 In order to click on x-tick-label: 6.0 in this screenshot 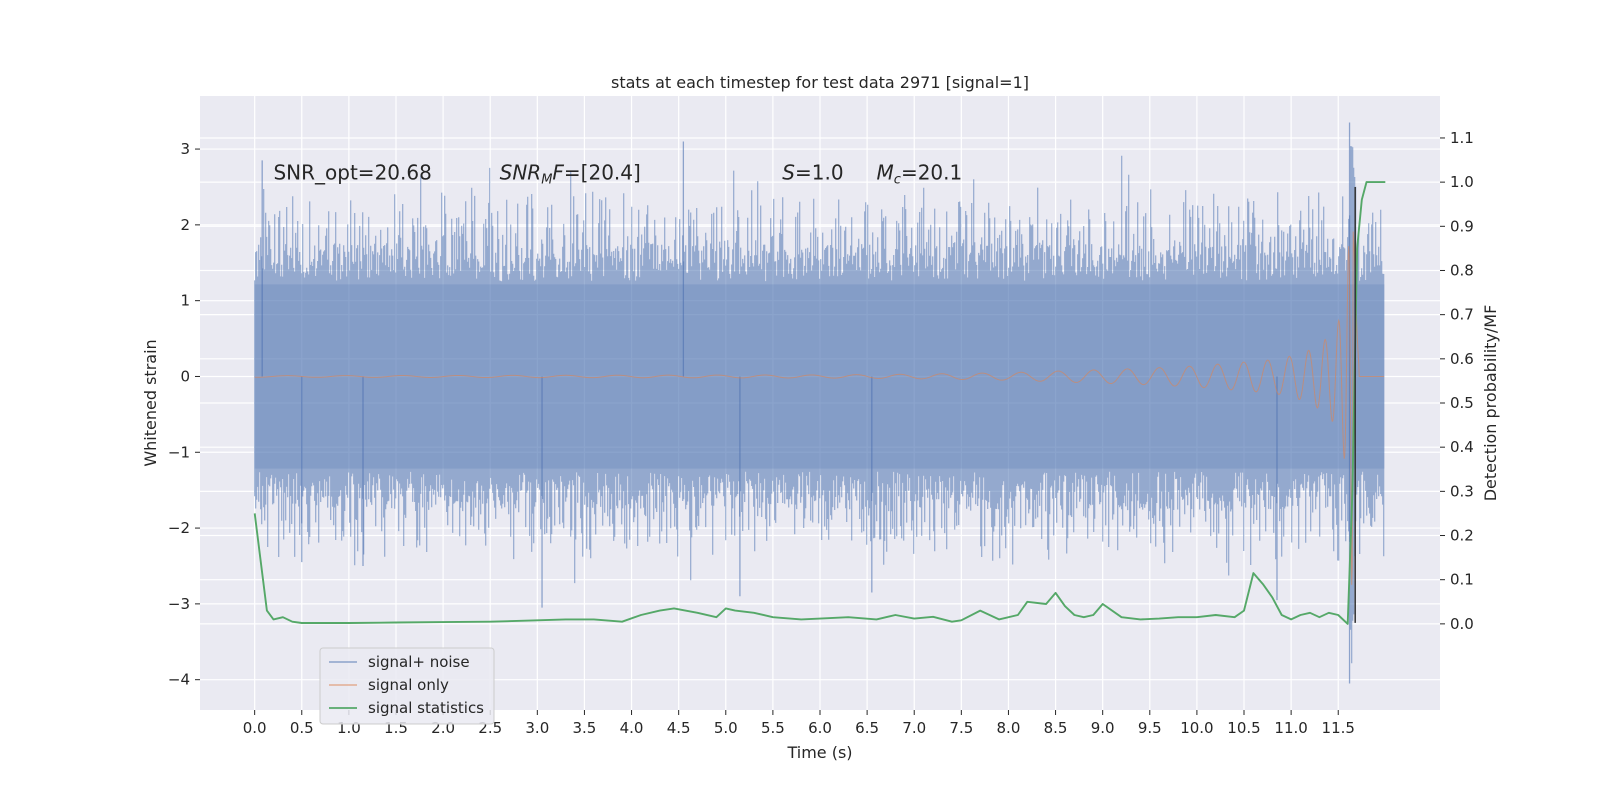, I will do `click(820, 728)`.